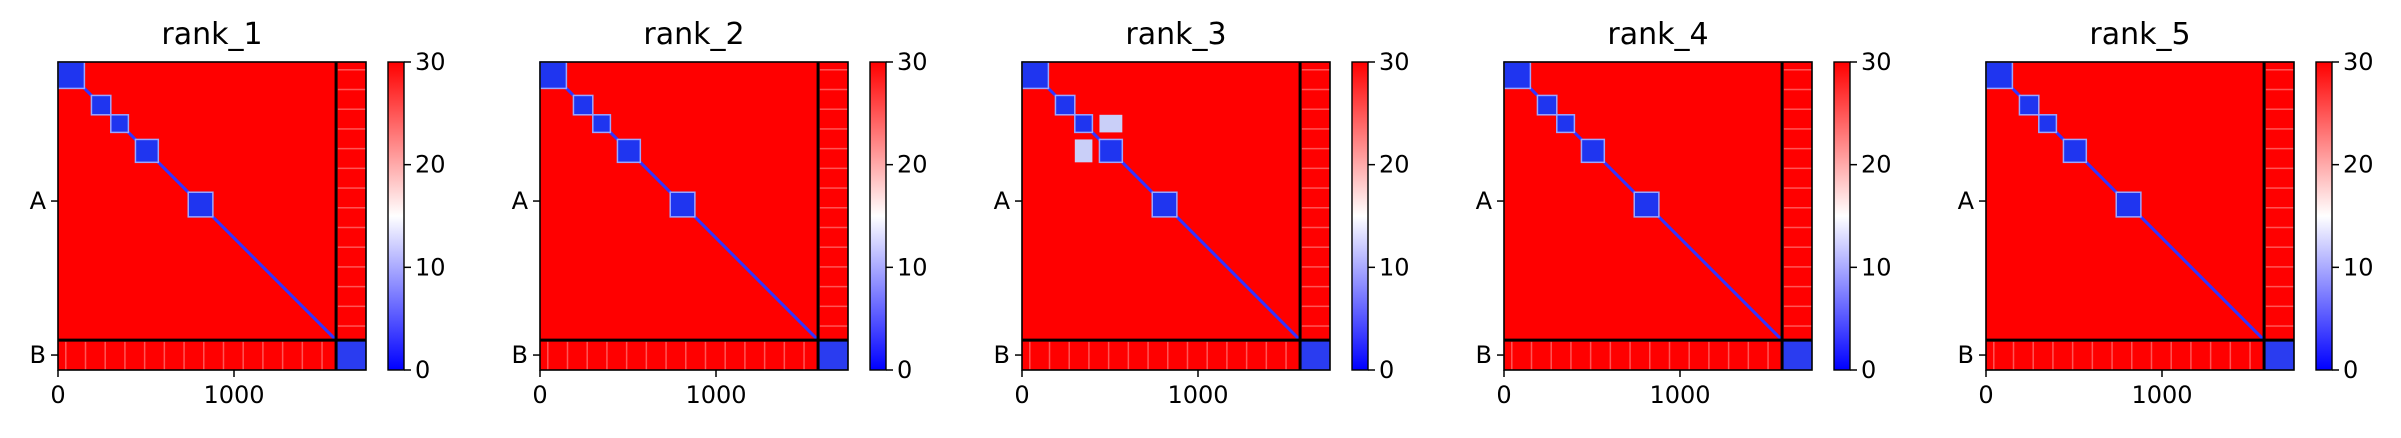  I want to click on interdomain-block, so click(1083, 151).